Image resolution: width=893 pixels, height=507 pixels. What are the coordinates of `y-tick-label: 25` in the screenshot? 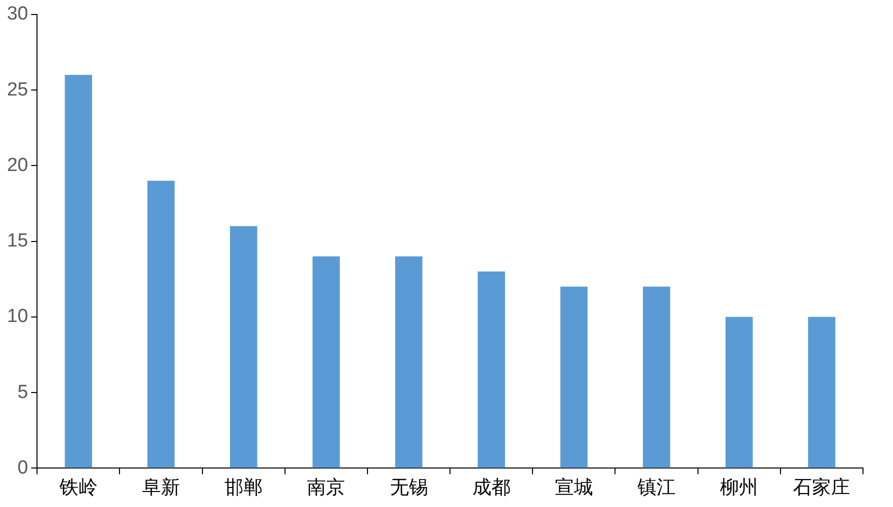 It's located at (17, 89).